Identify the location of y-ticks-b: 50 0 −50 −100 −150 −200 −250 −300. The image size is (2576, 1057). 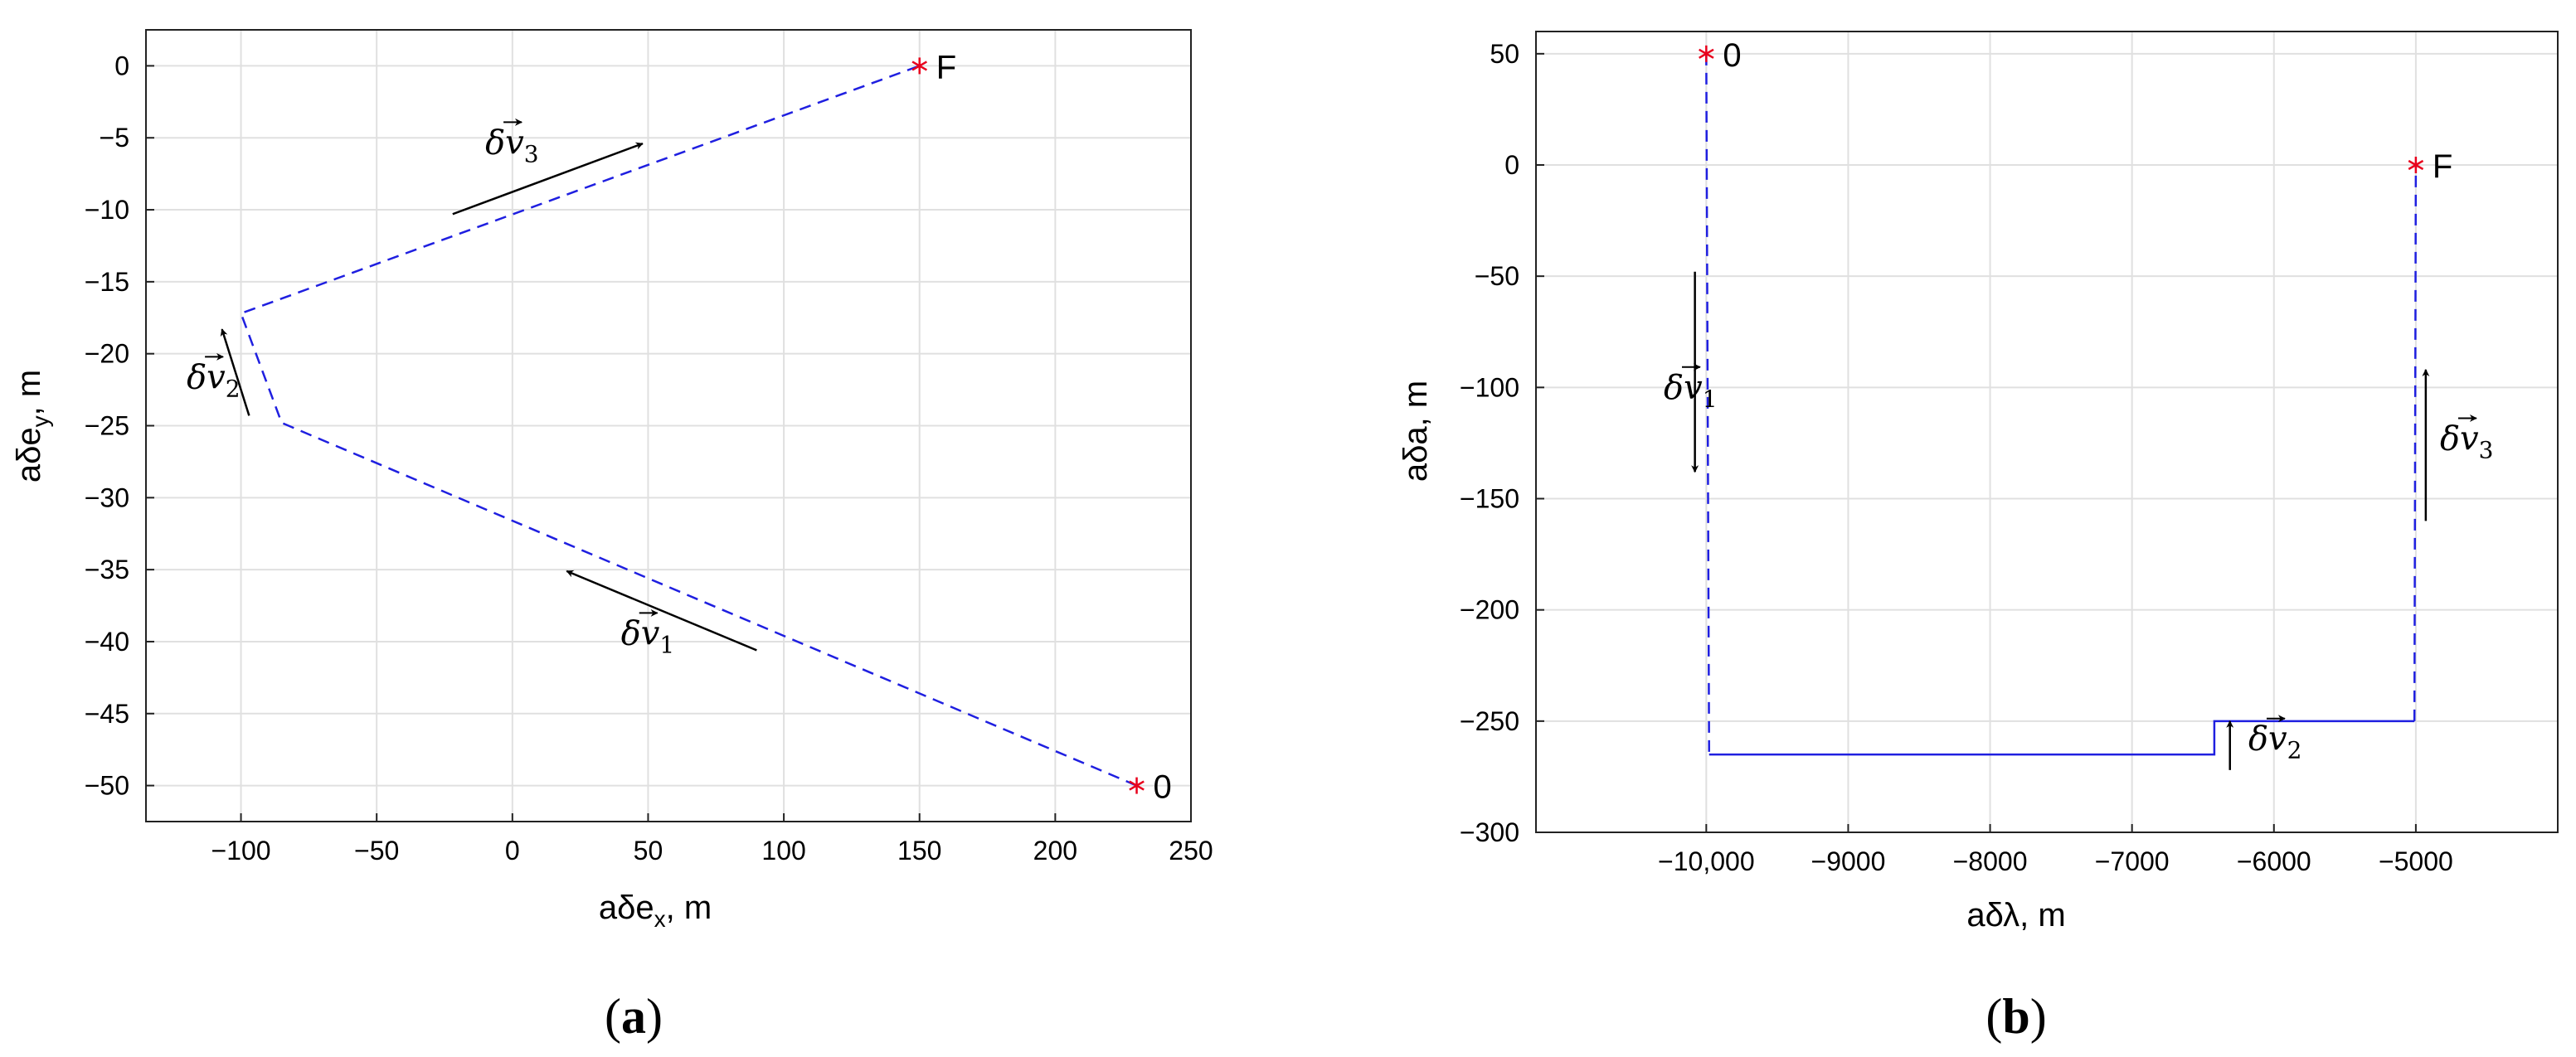
(1502, 443).